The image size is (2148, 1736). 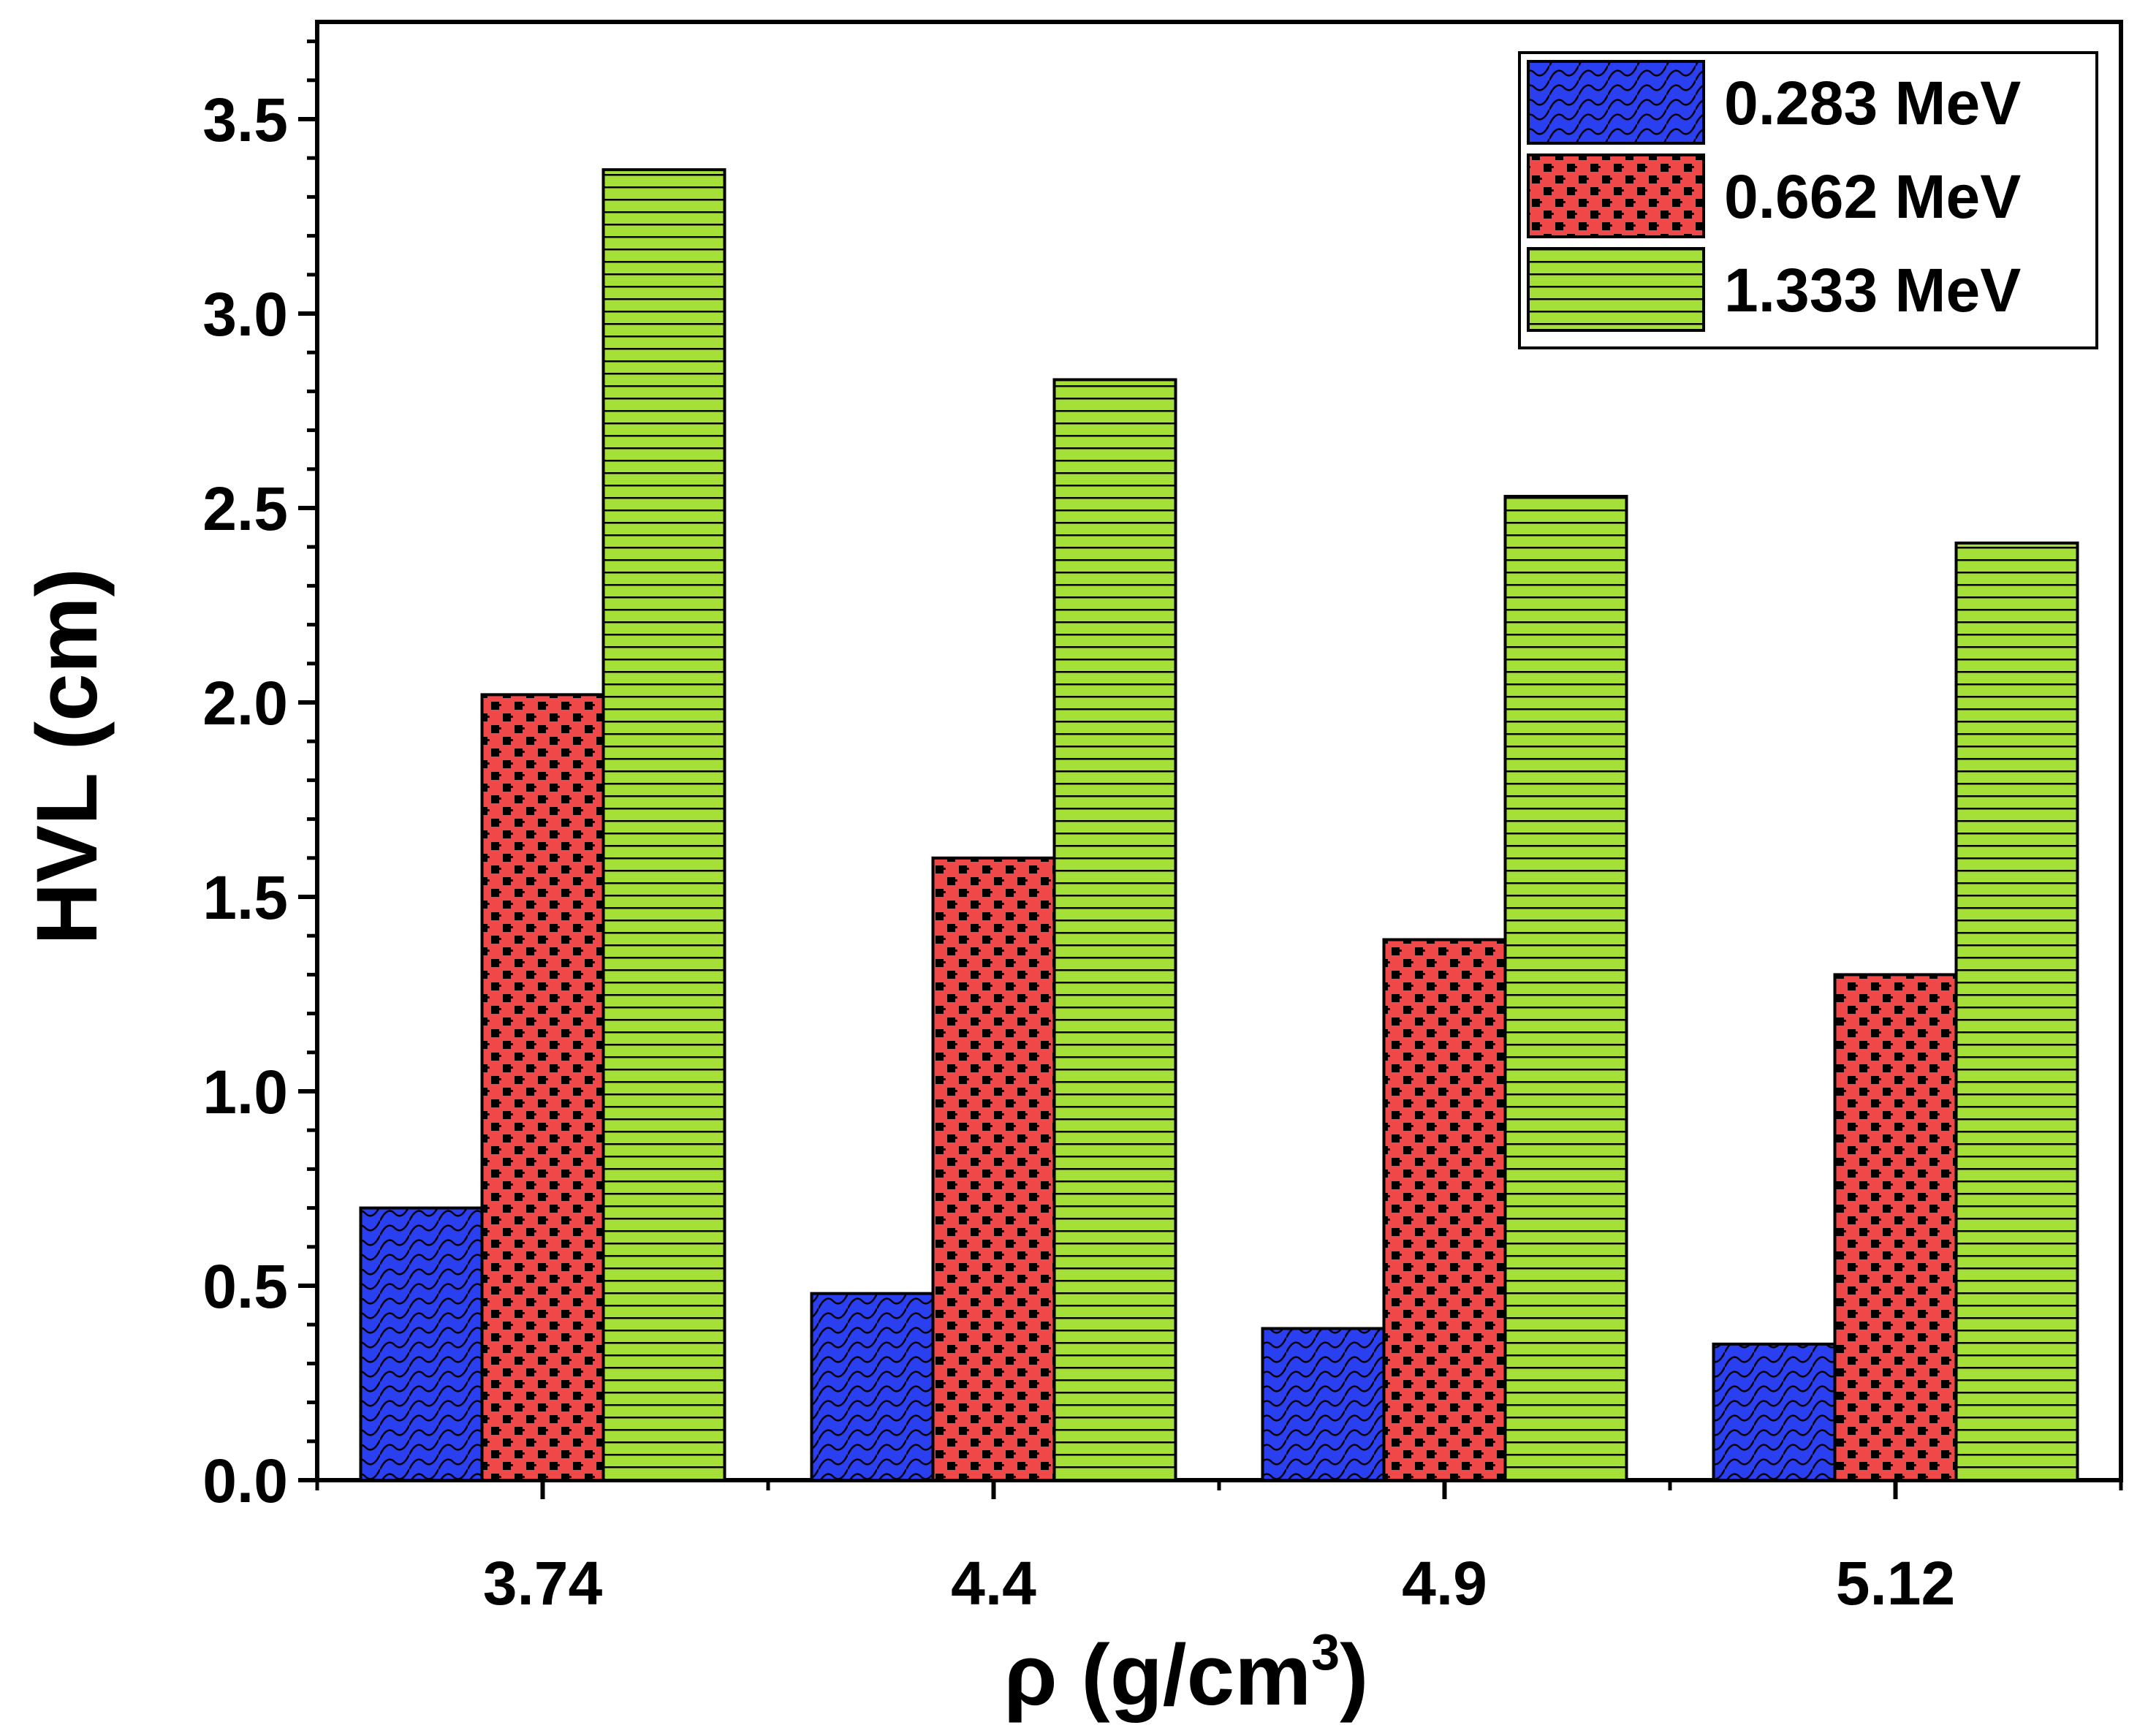 What do you see at coordinates (1872, 197) in the screenshot?
I see `legend-label-2: 0.662 MeV` at bounding box center [1872, 197].